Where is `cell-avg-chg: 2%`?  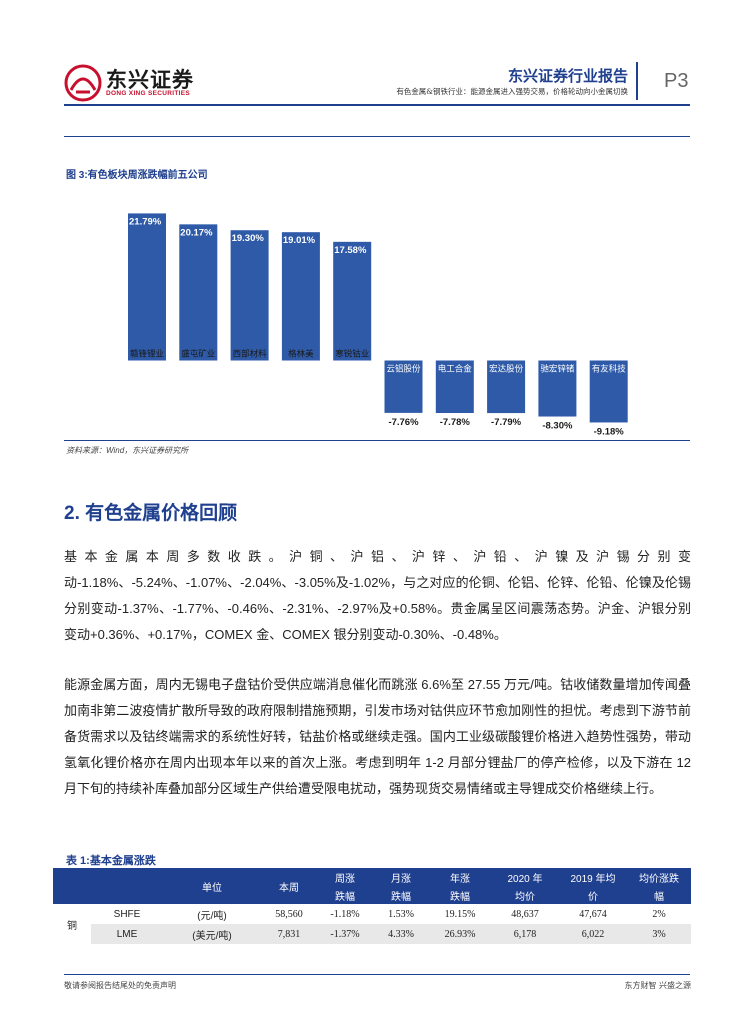 cell-avg-chg: 2% is located at coordinates (659, 914).